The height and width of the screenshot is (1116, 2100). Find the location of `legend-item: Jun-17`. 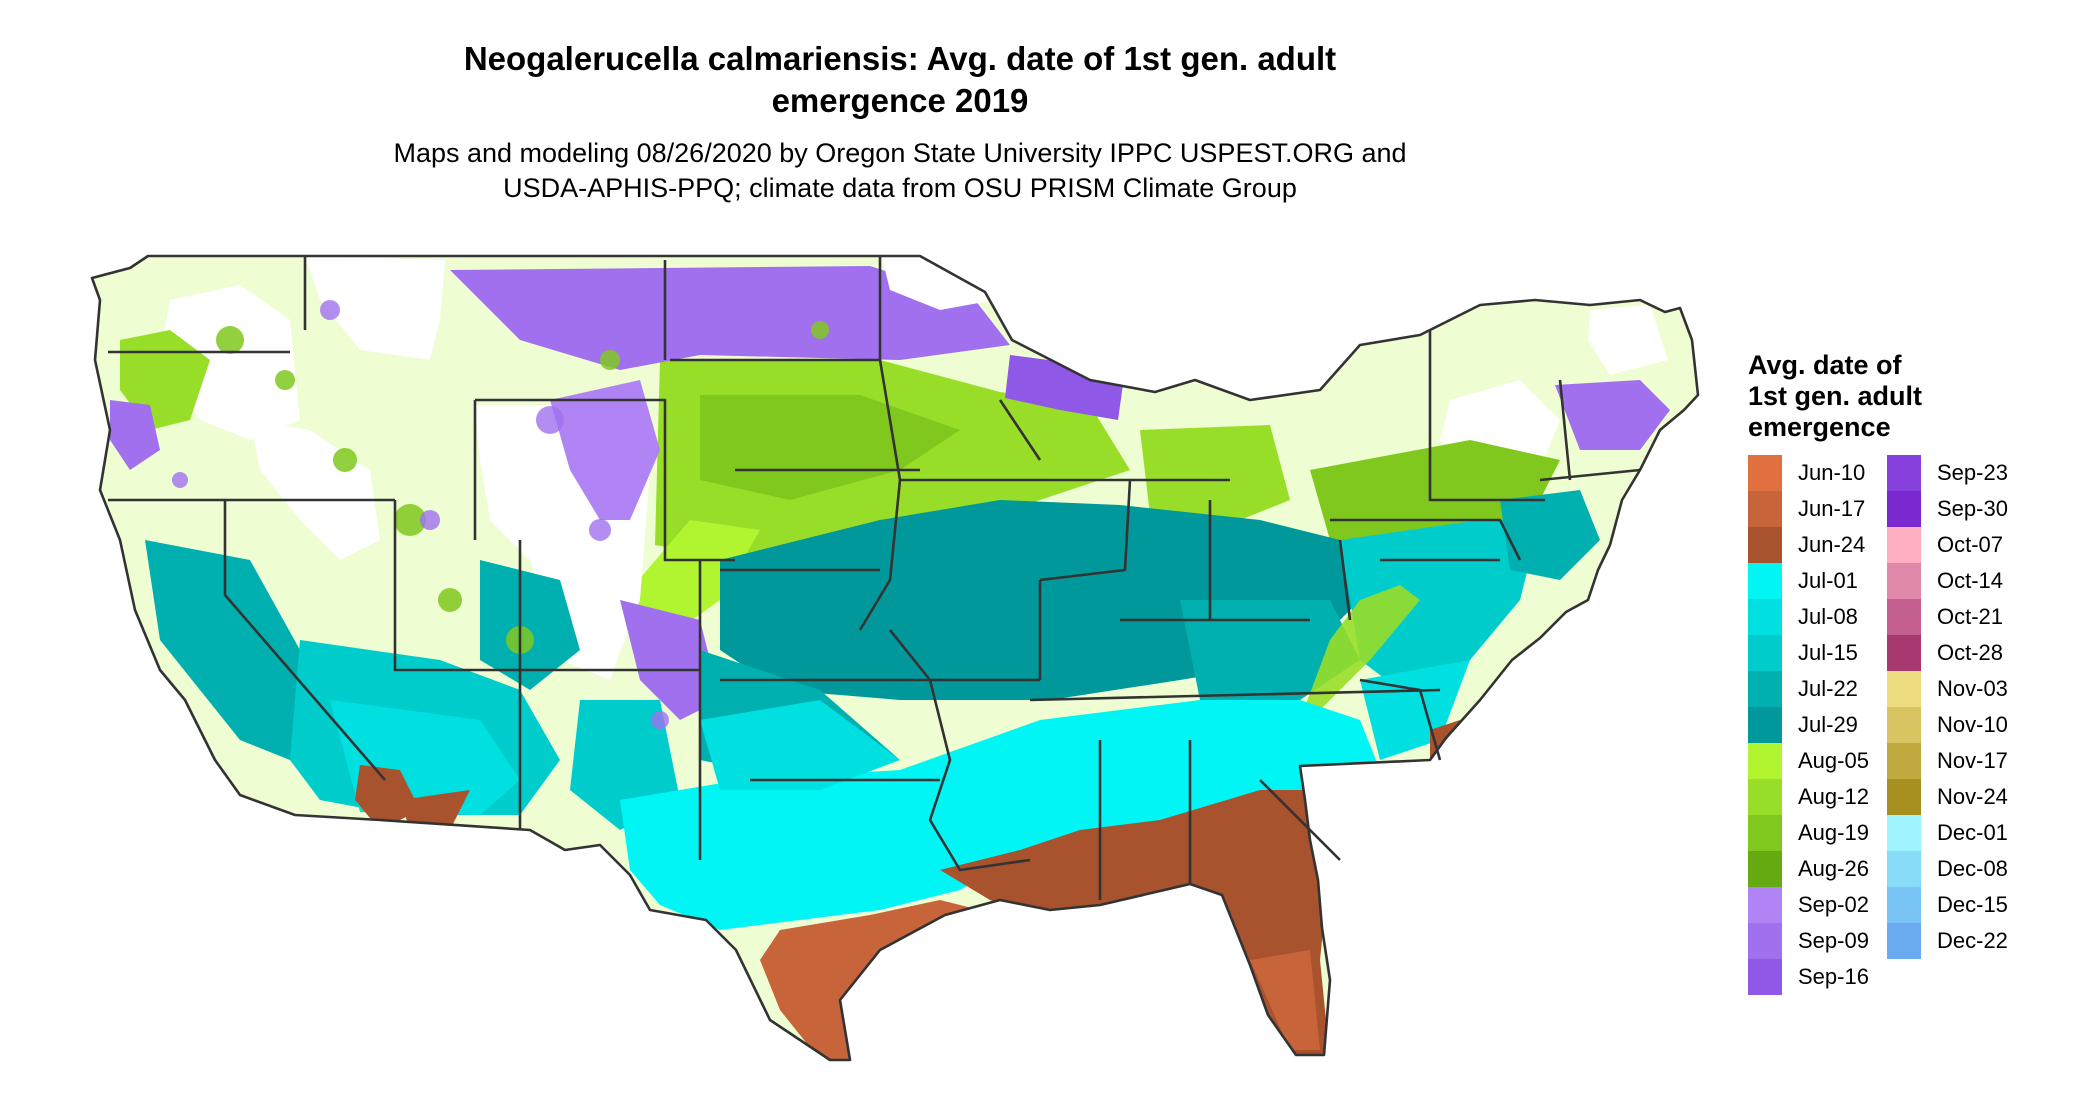

legend-item: Jun-17 is located at coordinates (1808, 509).